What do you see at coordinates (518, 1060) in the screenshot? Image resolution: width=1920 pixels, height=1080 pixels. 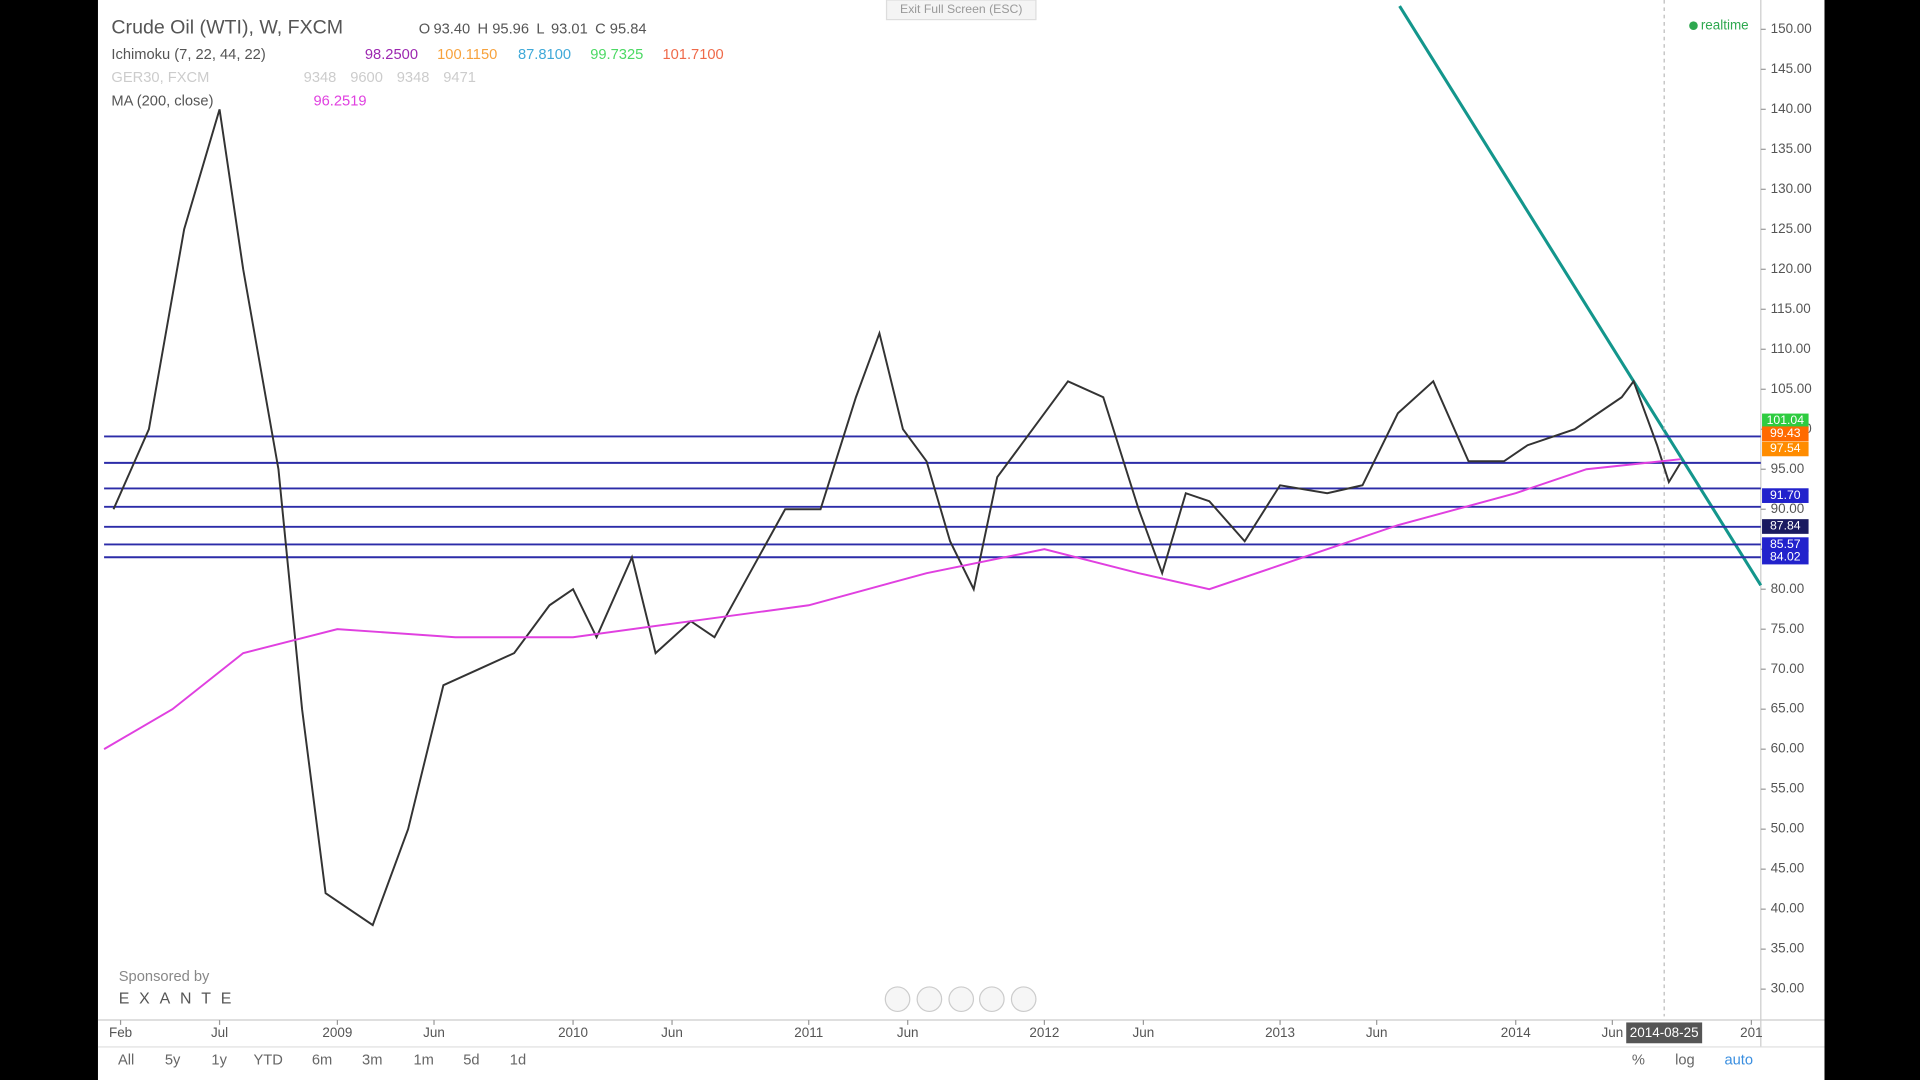 I see `range-button: 1d` at bounding box center [518, 1060].